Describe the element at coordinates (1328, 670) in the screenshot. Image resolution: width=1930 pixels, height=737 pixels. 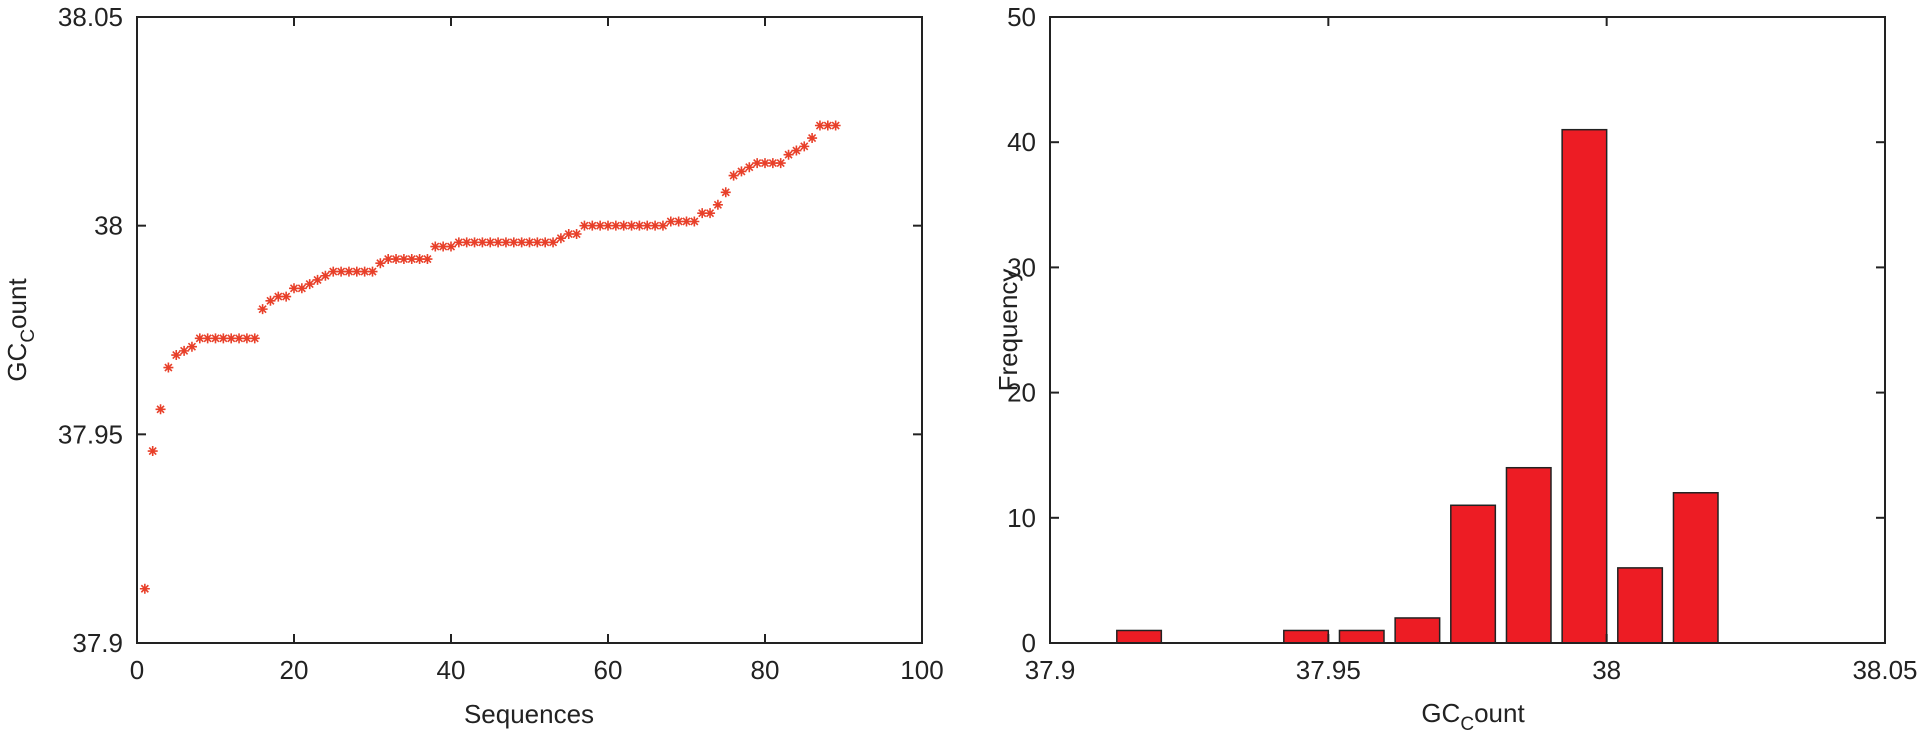
I see `histogram-x-tick-label: 37.95` at that location.